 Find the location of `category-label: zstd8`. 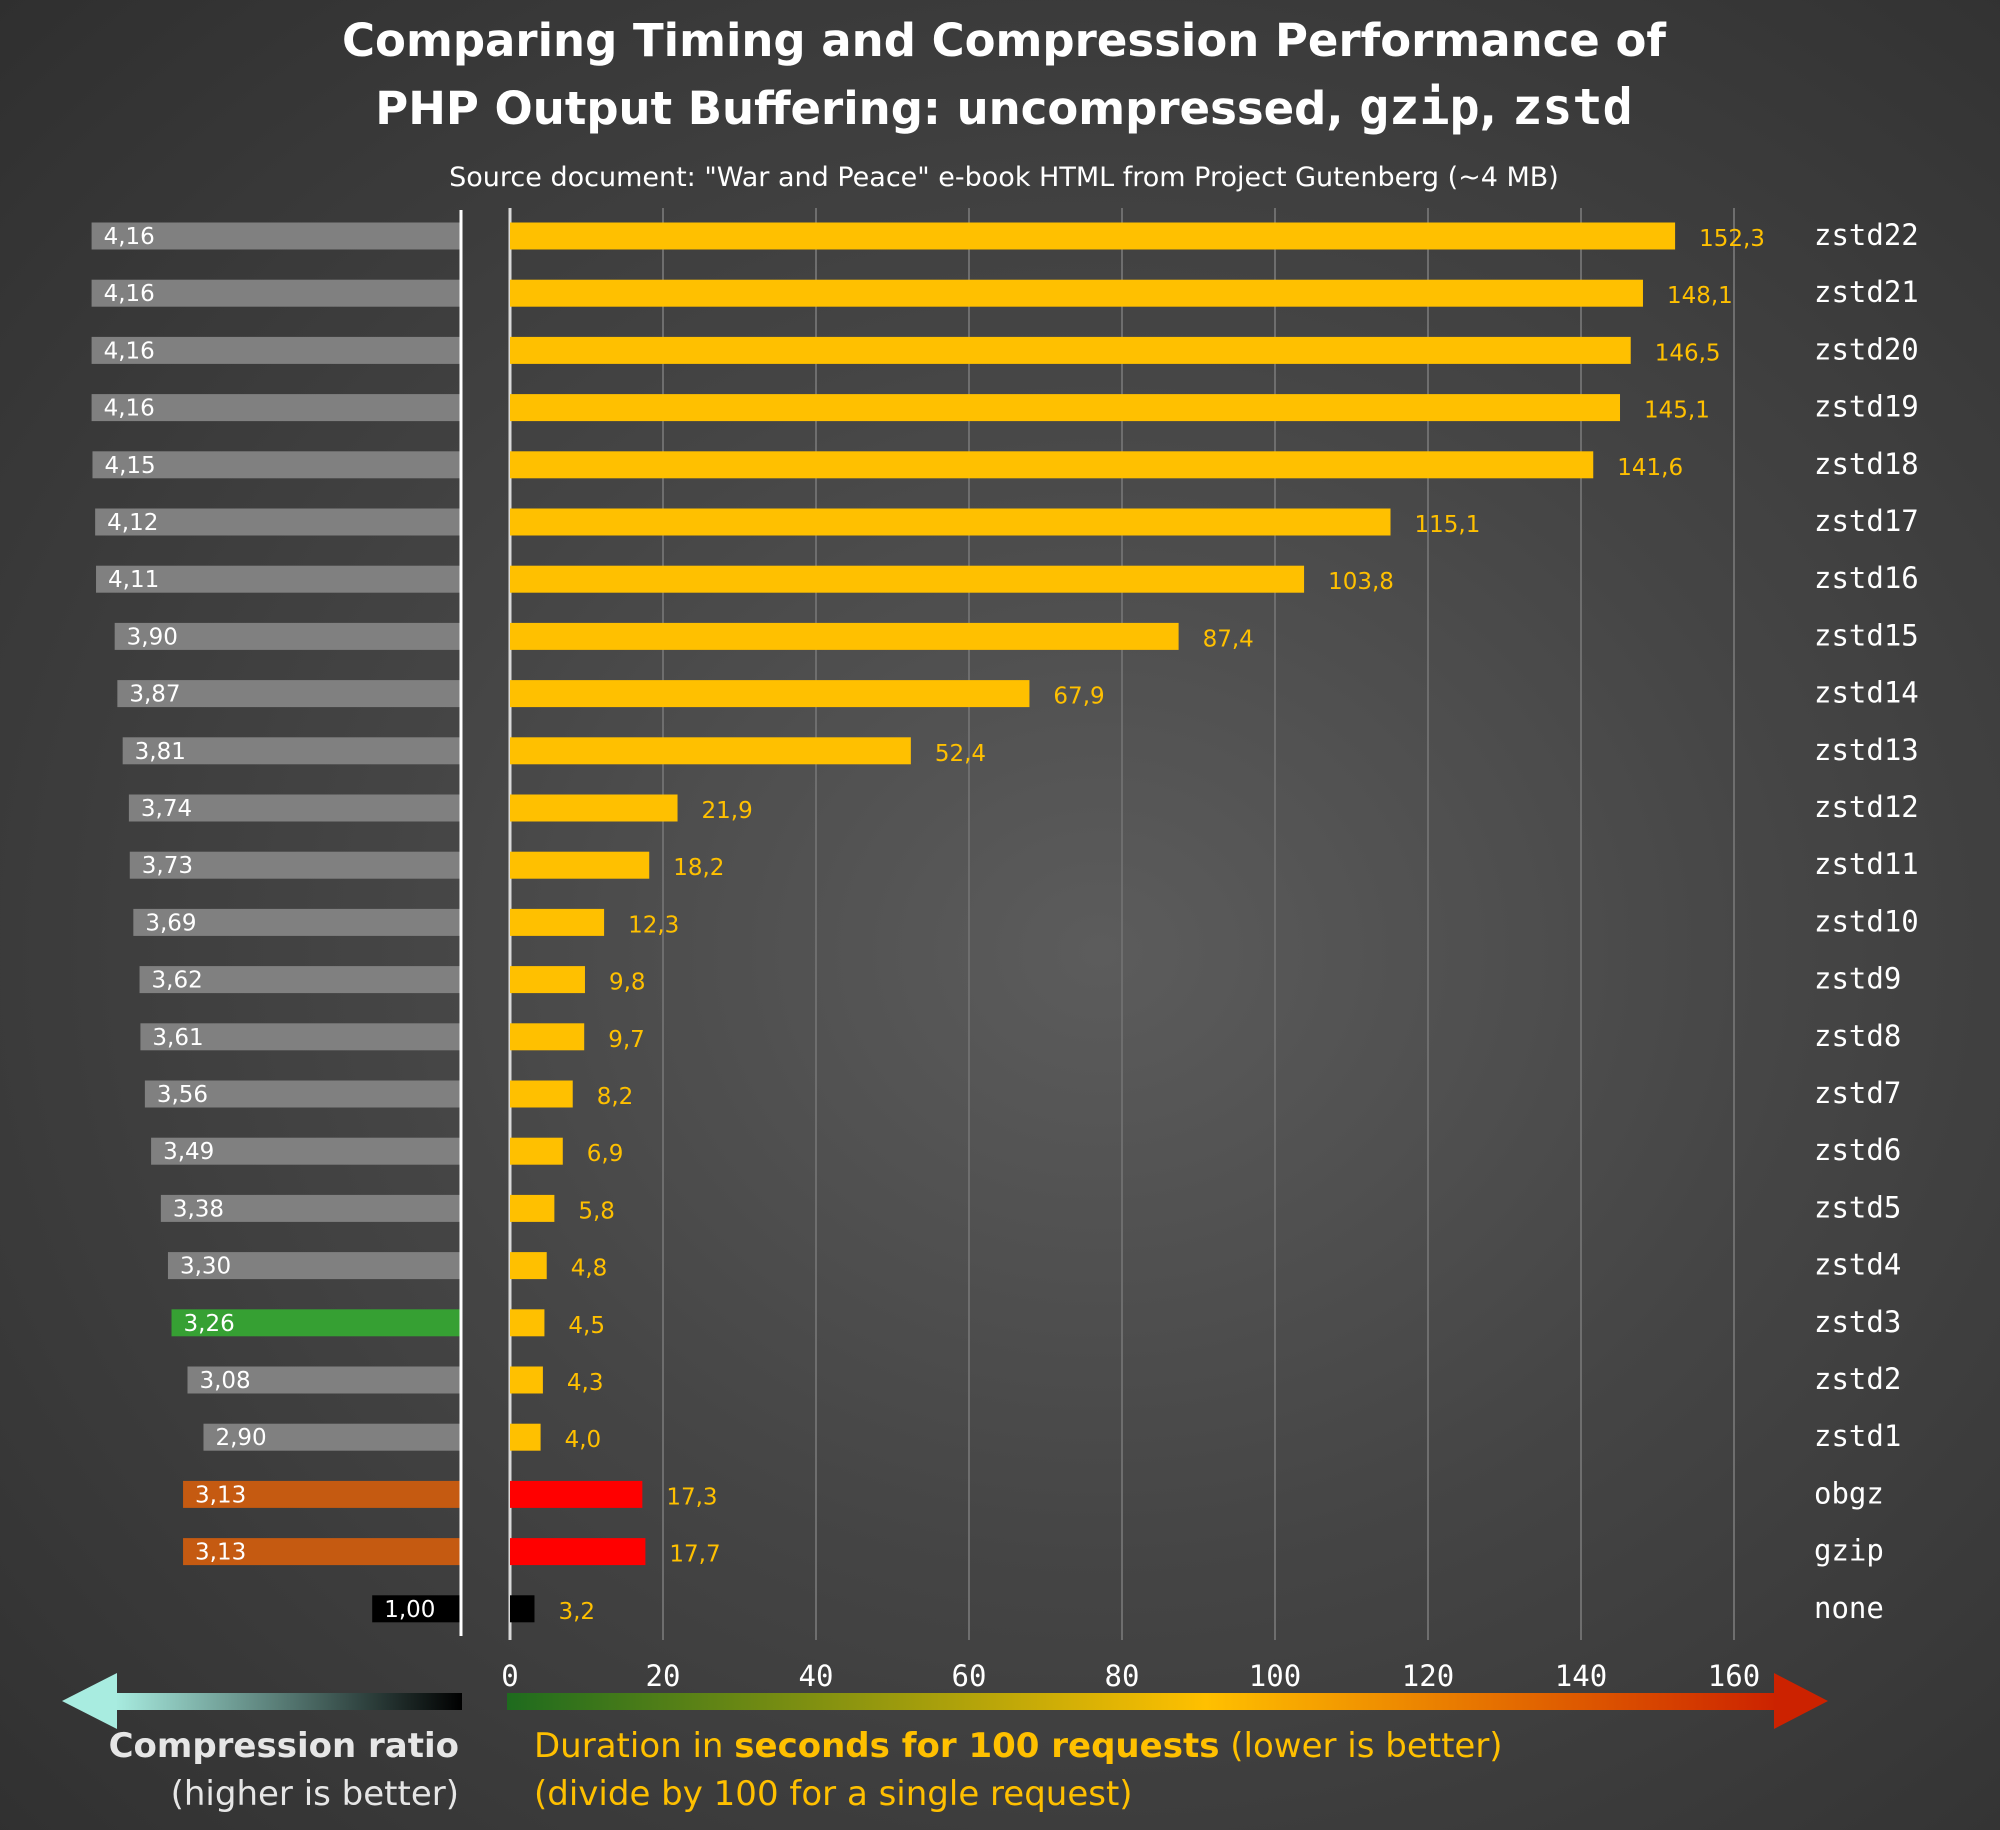

category-label: zstd8 is located at coordinates (1857, 1036).